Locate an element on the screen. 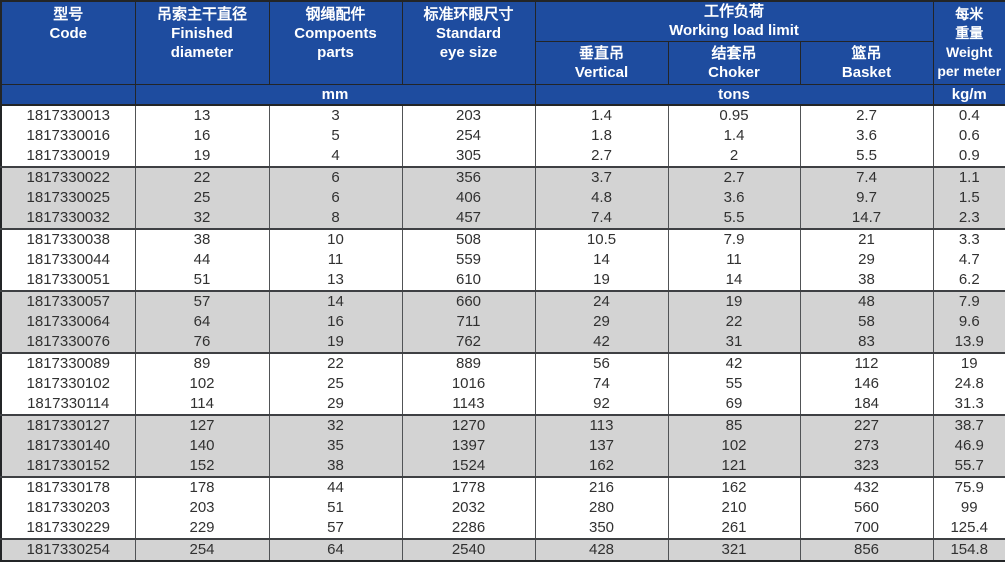  cell-basket: 14.7 is located at coordinates (866, 218).